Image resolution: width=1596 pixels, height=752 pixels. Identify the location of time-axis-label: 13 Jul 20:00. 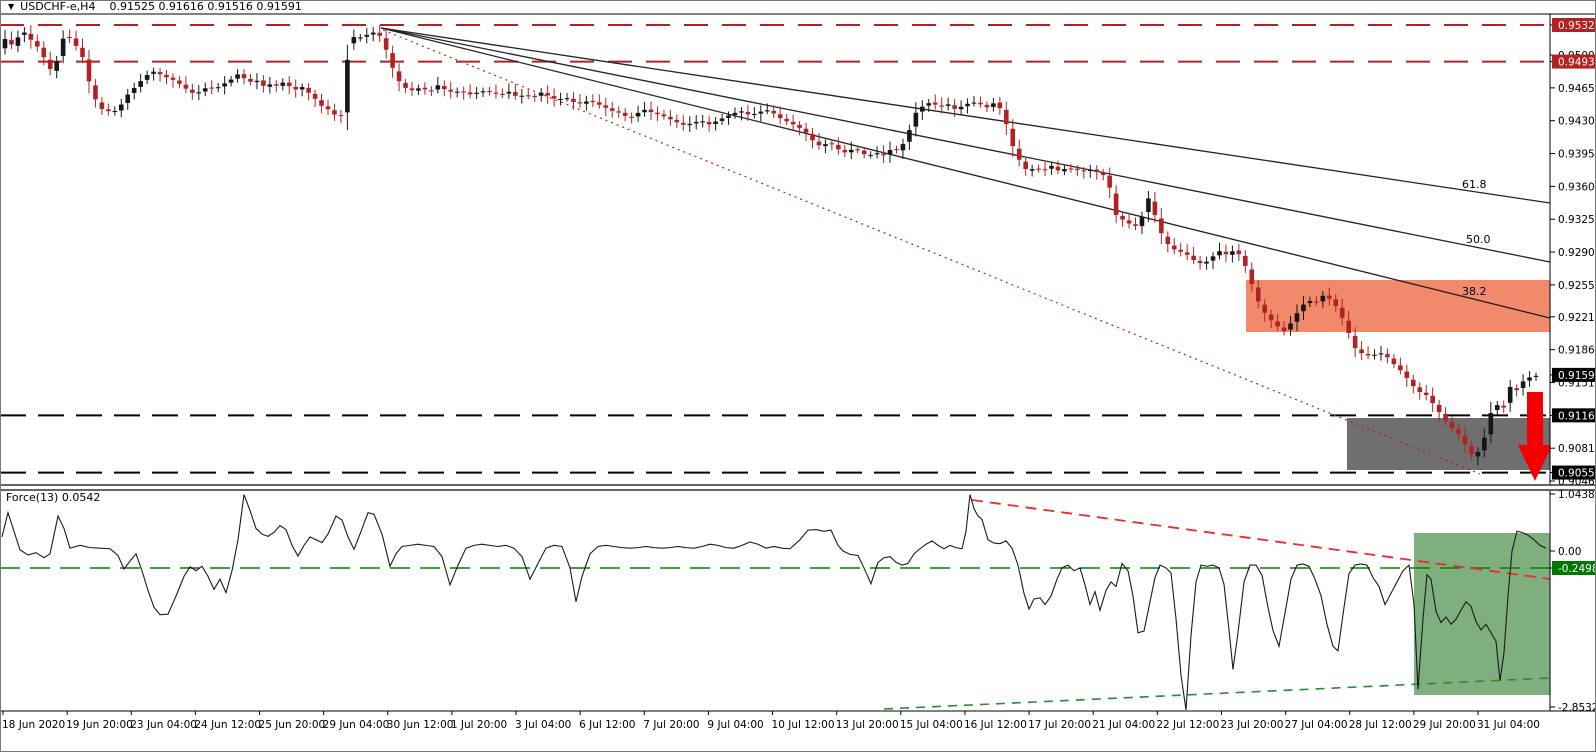
(867, 725).